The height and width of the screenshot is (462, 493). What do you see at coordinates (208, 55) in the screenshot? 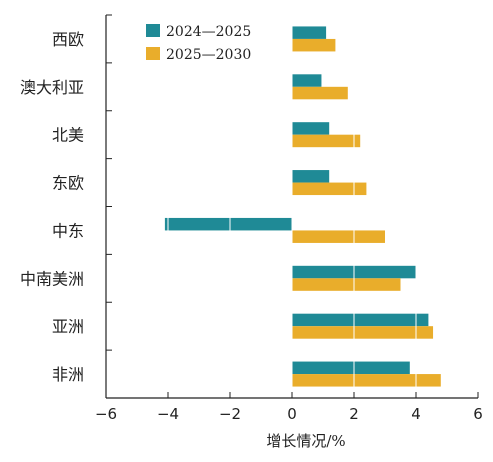
I see `legend-label-series-1: 2025—2030` at bounding box center [208, 55].